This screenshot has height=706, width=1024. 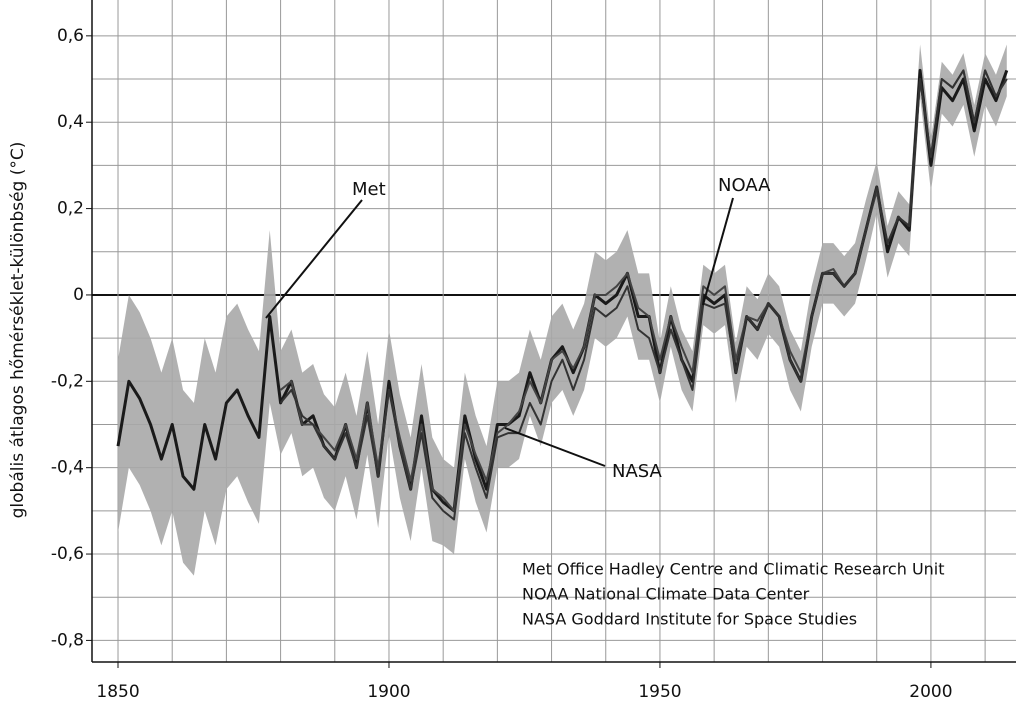 I want to click on x-tick-label: 1950, so click(x=659, y=692).